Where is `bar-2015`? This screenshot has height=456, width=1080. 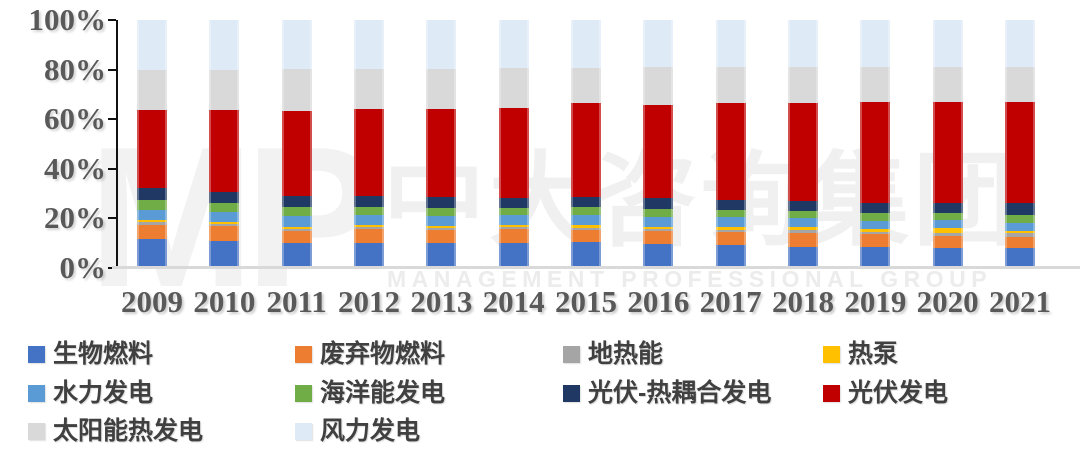
bar-2015 is located at coordinates (585, 144).